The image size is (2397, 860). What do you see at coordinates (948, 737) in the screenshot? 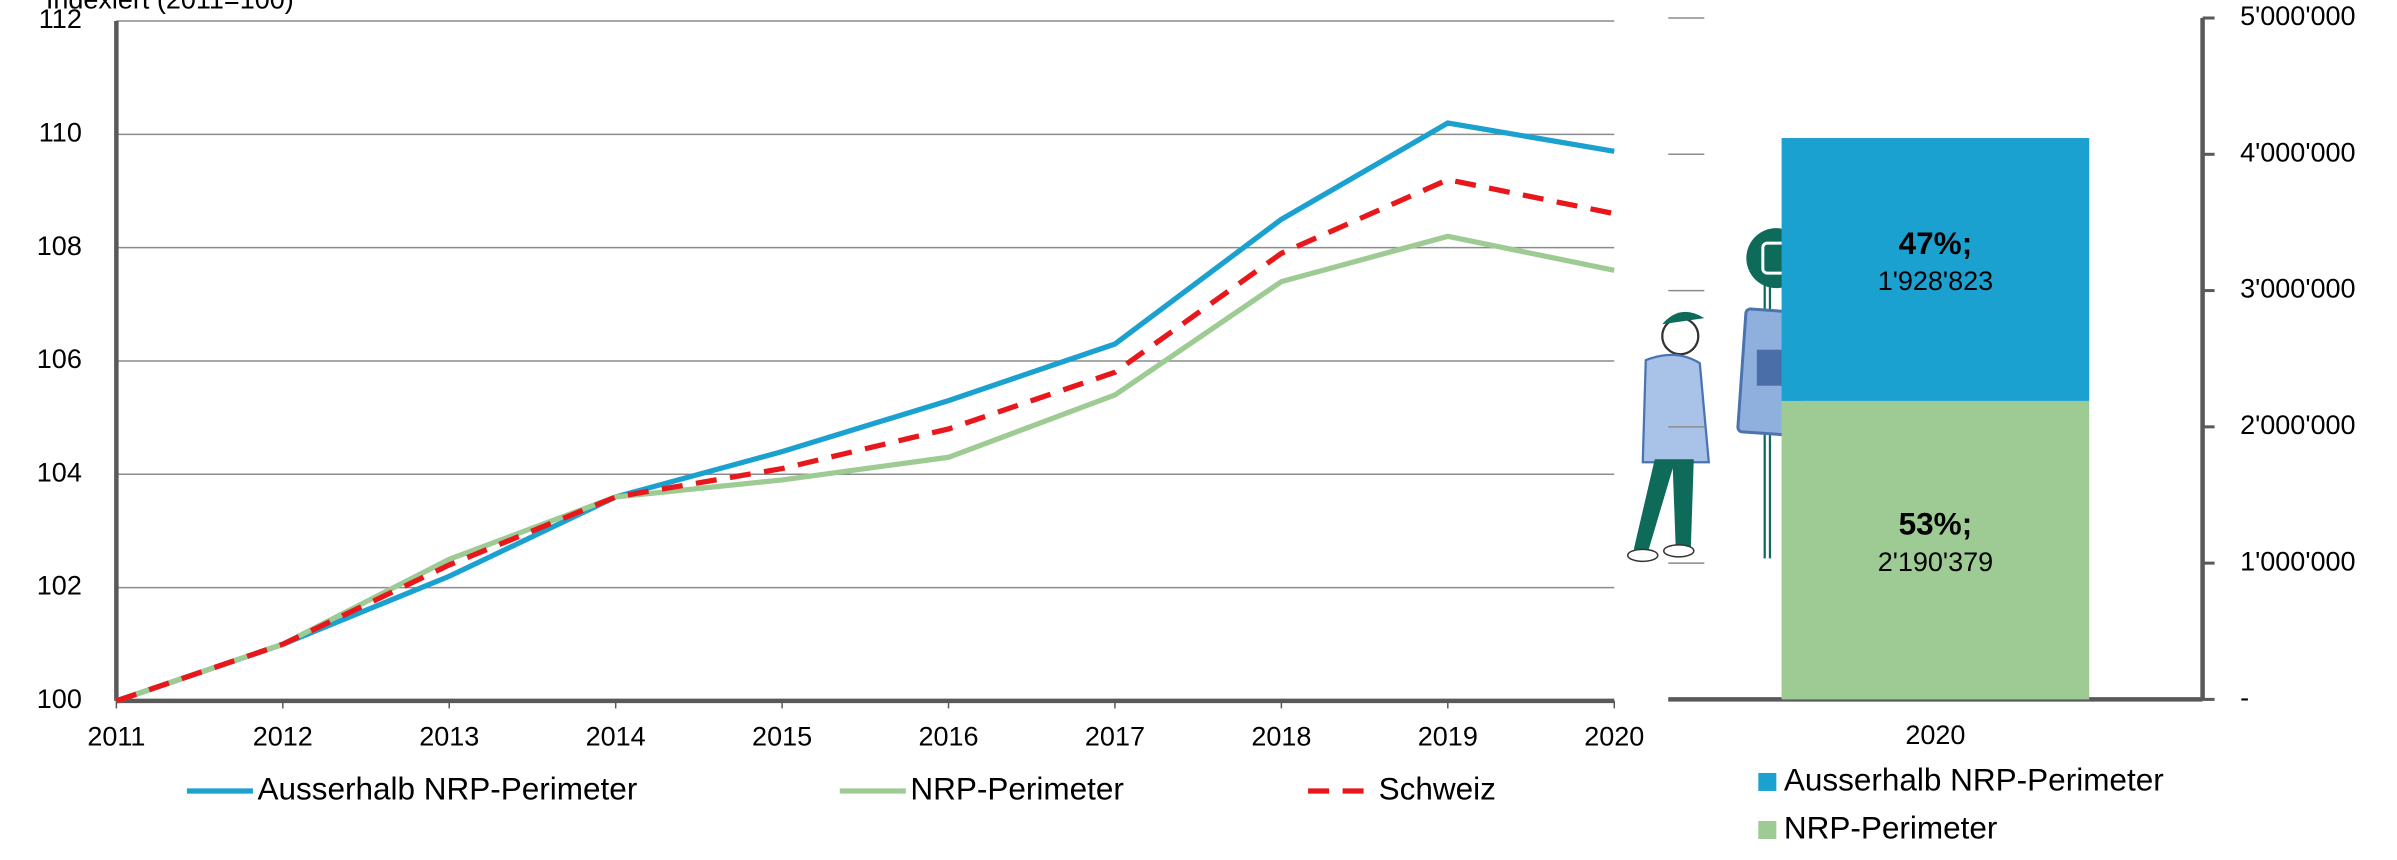
I see `x-tick-label: 2016` at bounding box center [948, 737].